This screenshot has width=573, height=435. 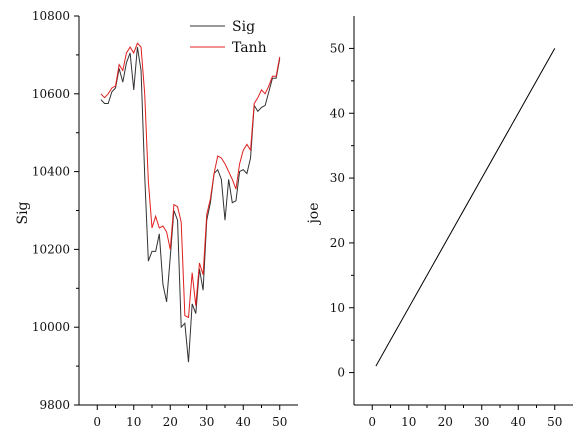 What do you see at coordinates (337, 113) in the screenshot?
I see `right-y-tick-label: 40` at bounding box center [337, 113].